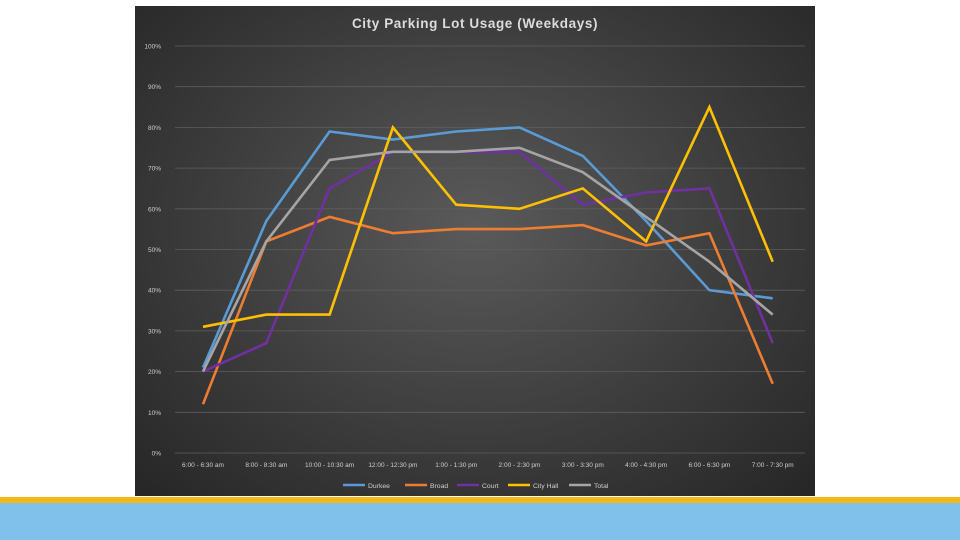  I want to click on legend-label: City Hall, so click(546, 486).